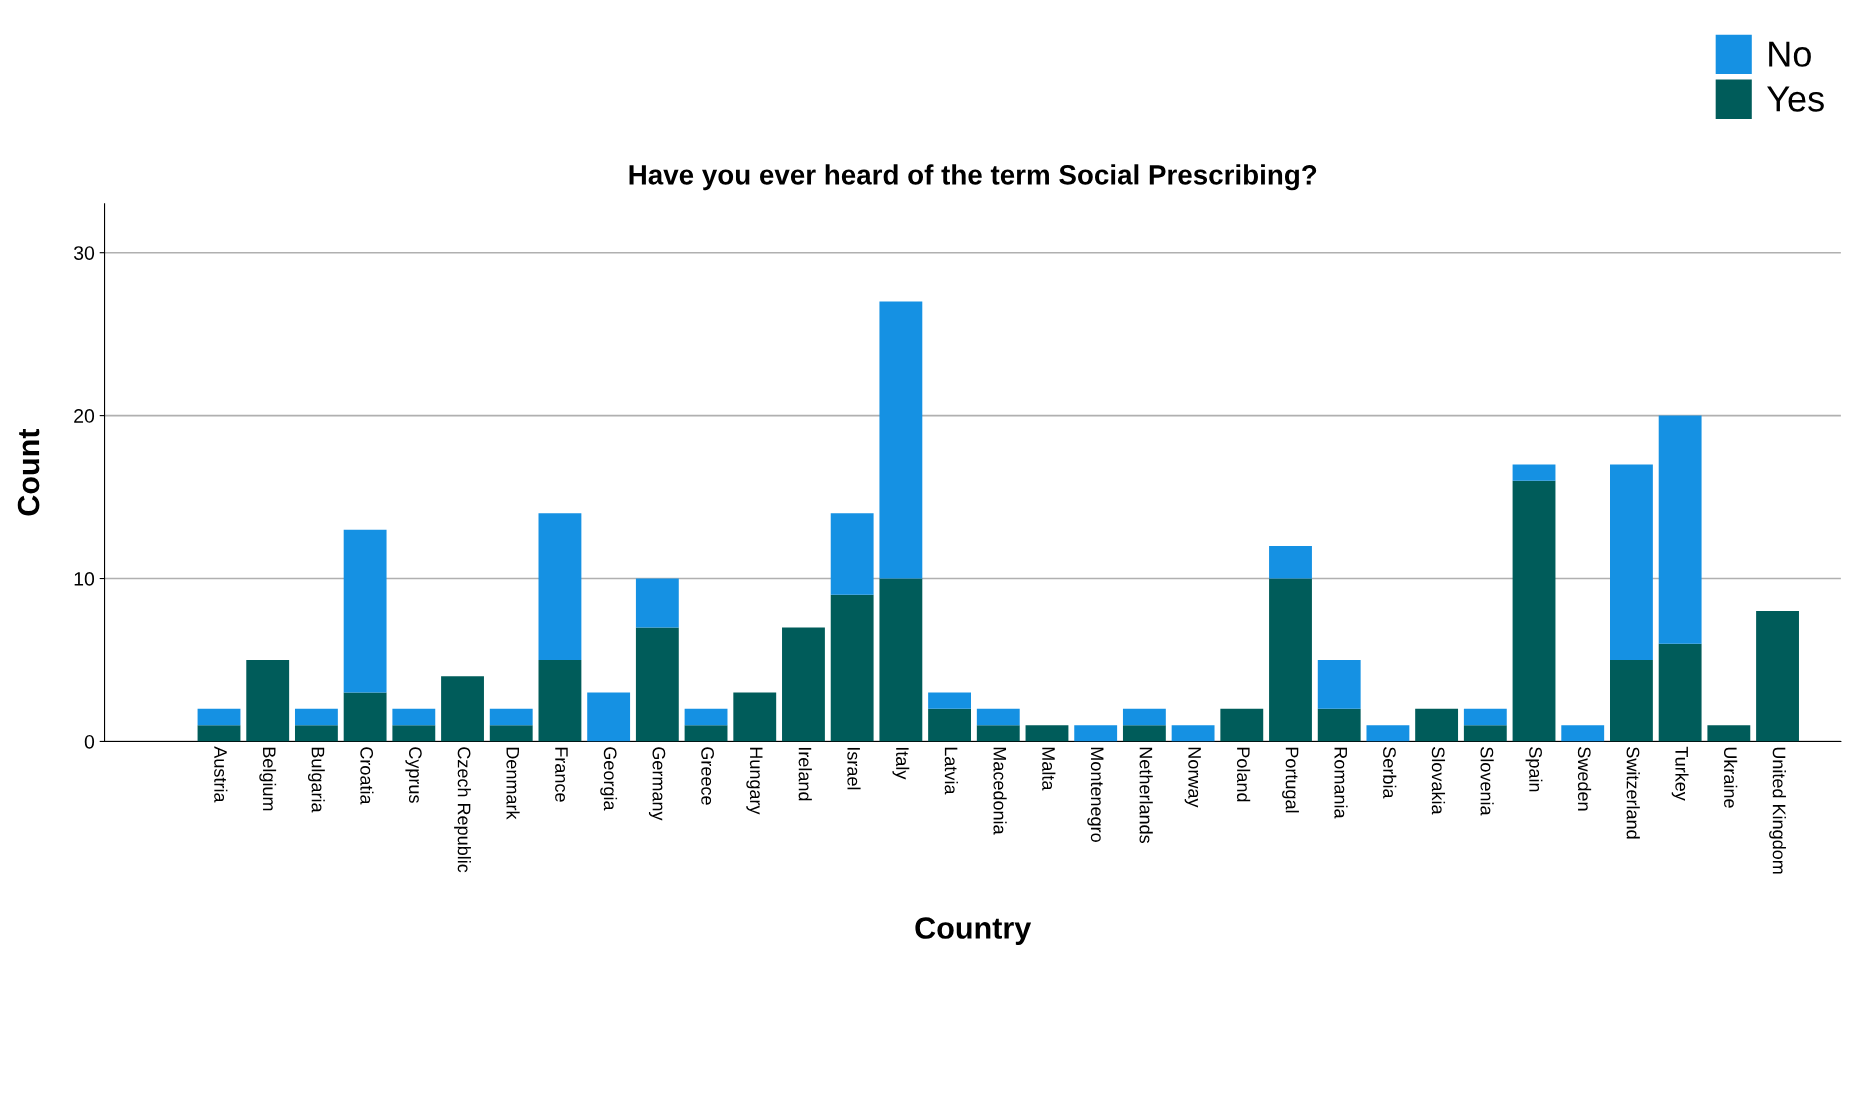 The width and height of the screenshot is (1867, 1120). What do you see at coordinates (84, 579) in the screenshot?
I see `y-tick-label: 10` at bounding box center [84, 579].